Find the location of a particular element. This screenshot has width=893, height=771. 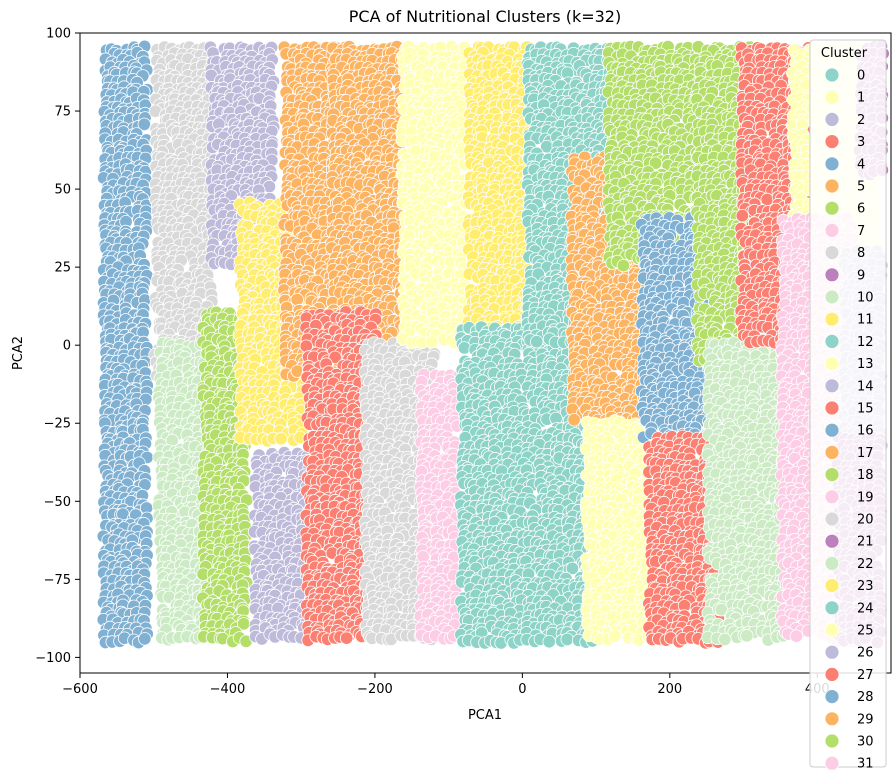

cluster-4-points is located at coordinates (125, 344).